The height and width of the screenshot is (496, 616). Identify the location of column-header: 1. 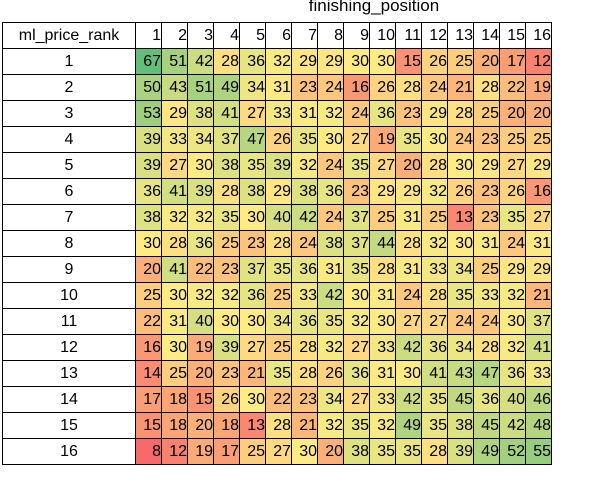
(148, 35).